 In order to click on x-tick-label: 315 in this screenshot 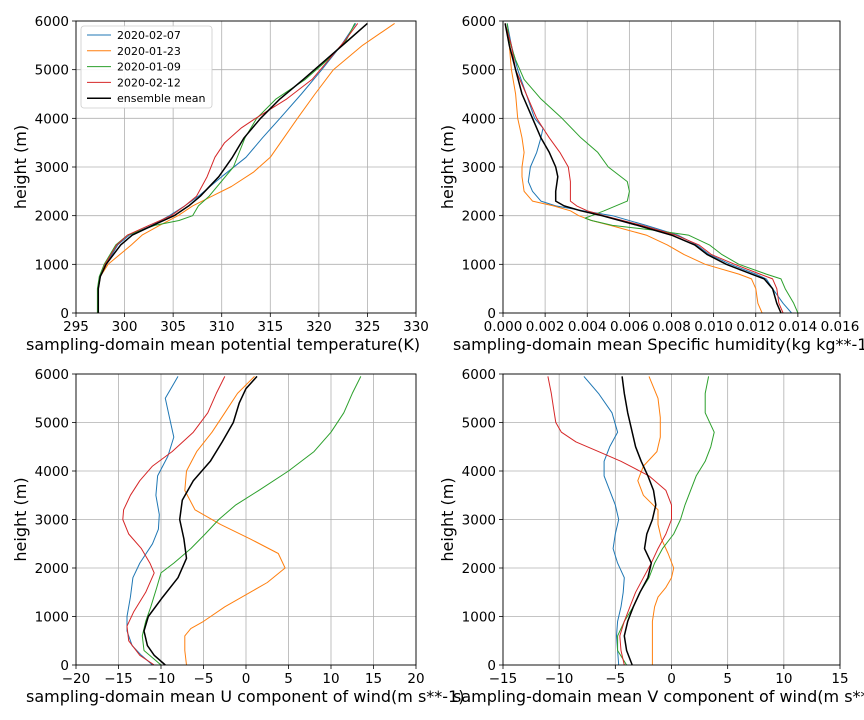, I will do `click(270, 327)`.